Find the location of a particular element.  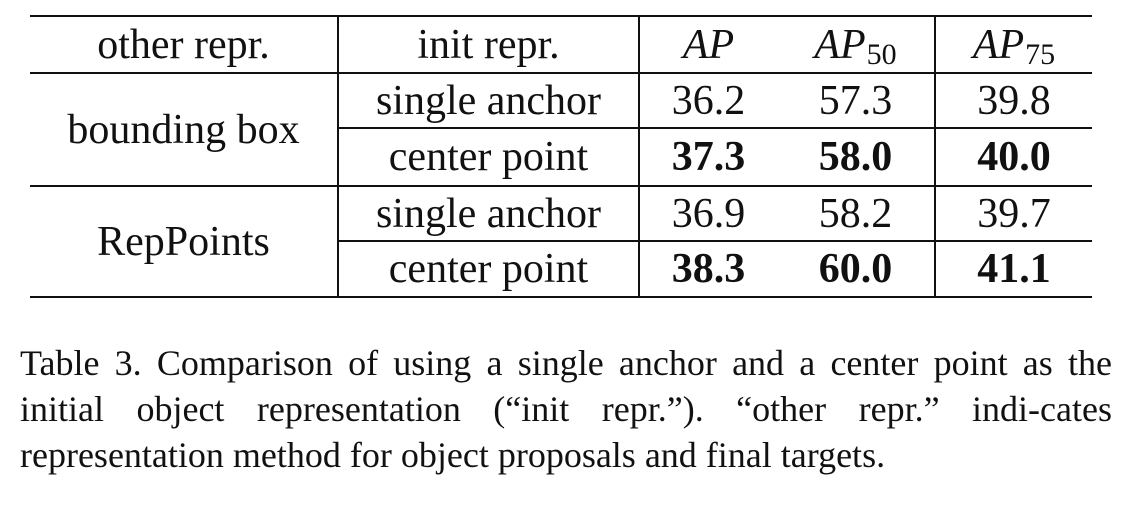

row-ap50-value: 58.0 is located at coordinates (855, 157).